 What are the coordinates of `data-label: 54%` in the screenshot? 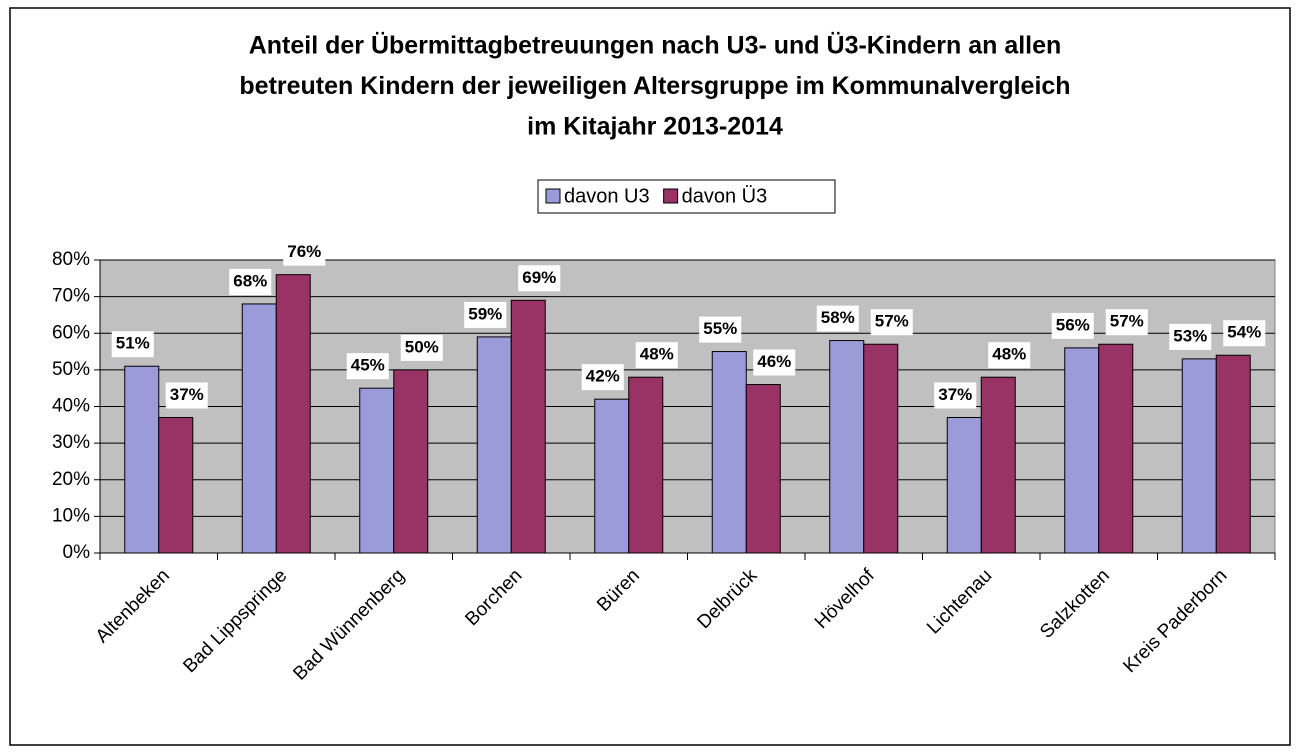 It's located at (1244, 332).